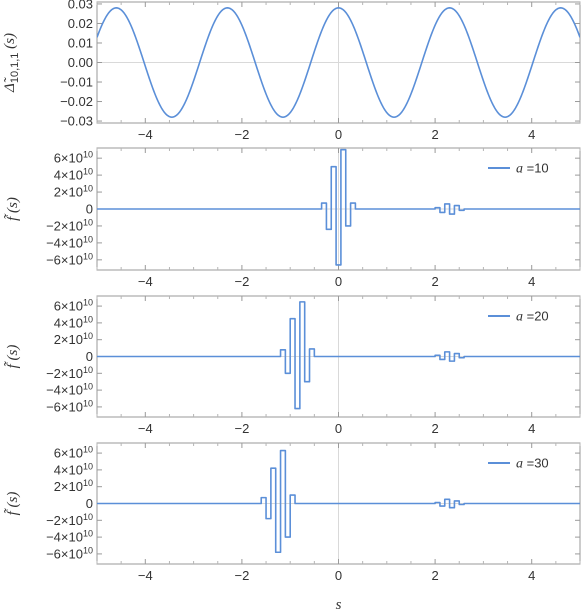 This screenshot has width=581, height=612. I want to click on y-tick-label: 0.00, so click(80, 62).